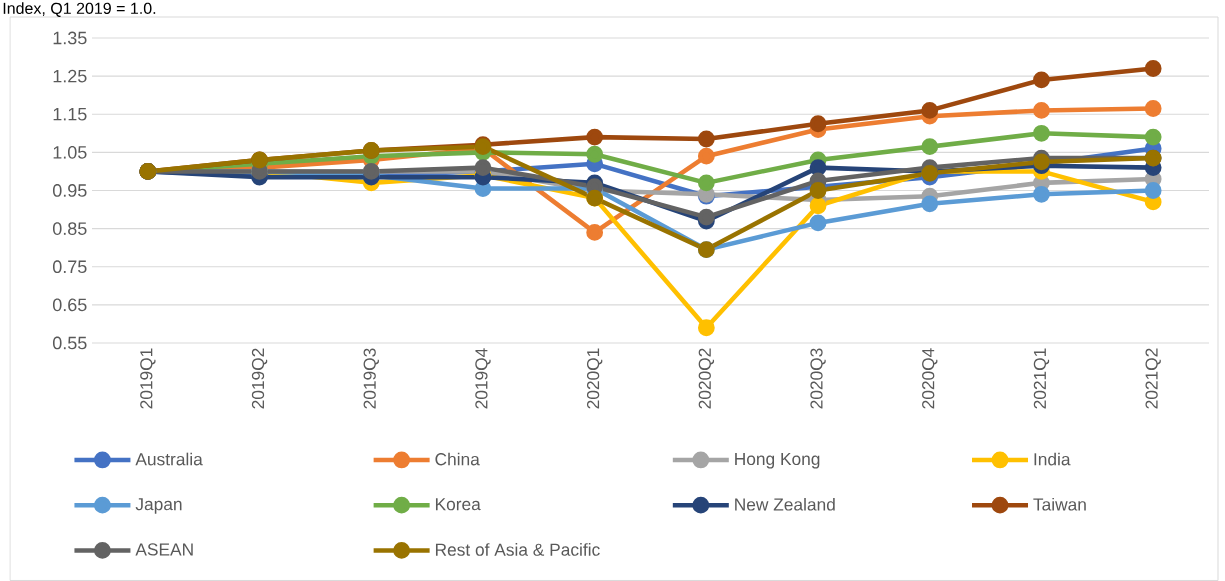  What do you see at coordinates (148, 378) in the screenshot?
I see `x-tick-label: 2019Q1` at bounding box center [148, 378].